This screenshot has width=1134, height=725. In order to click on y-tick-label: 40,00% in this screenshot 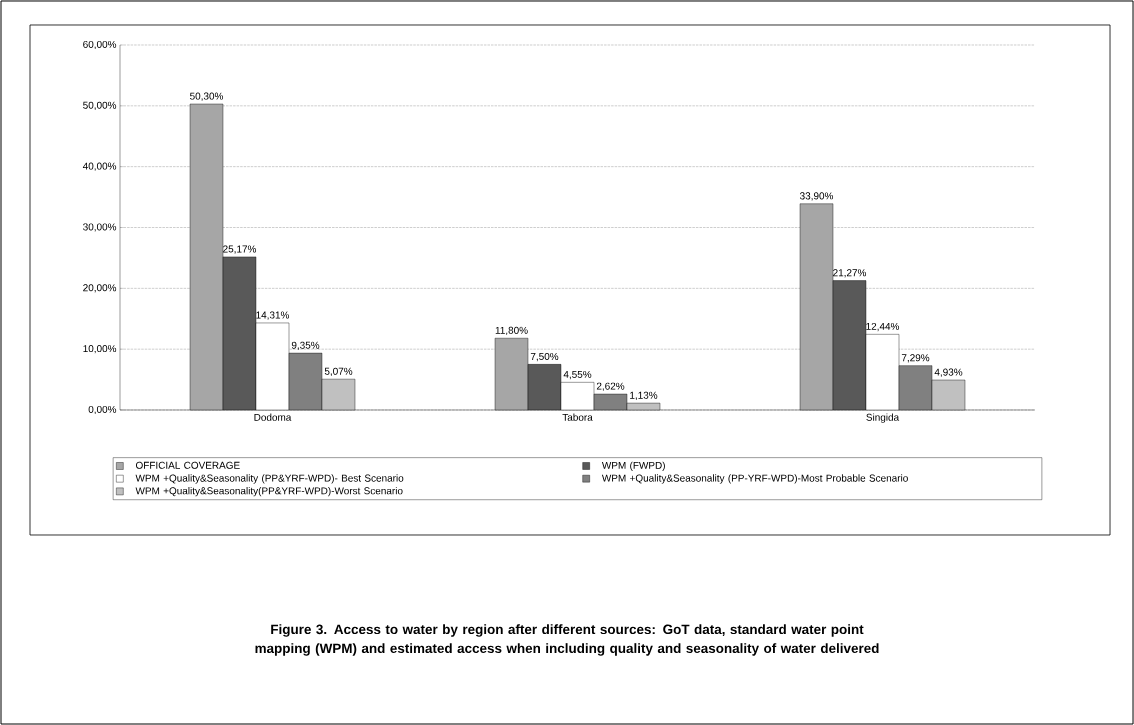, I will do `click(99, 166)`.